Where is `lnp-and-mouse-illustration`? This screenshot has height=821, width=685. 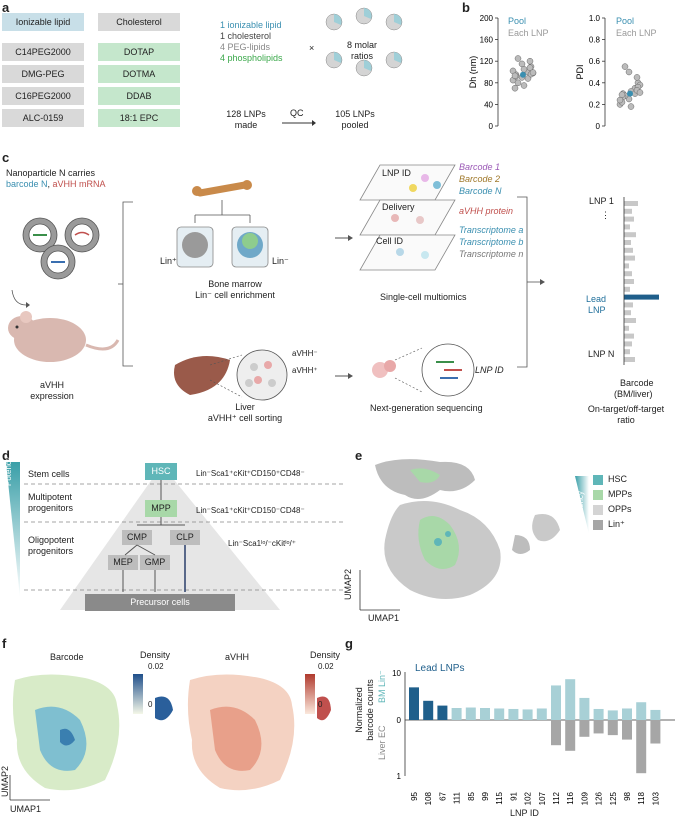
lnp-and-mouse-illustration is located at coordinates (64, 289).